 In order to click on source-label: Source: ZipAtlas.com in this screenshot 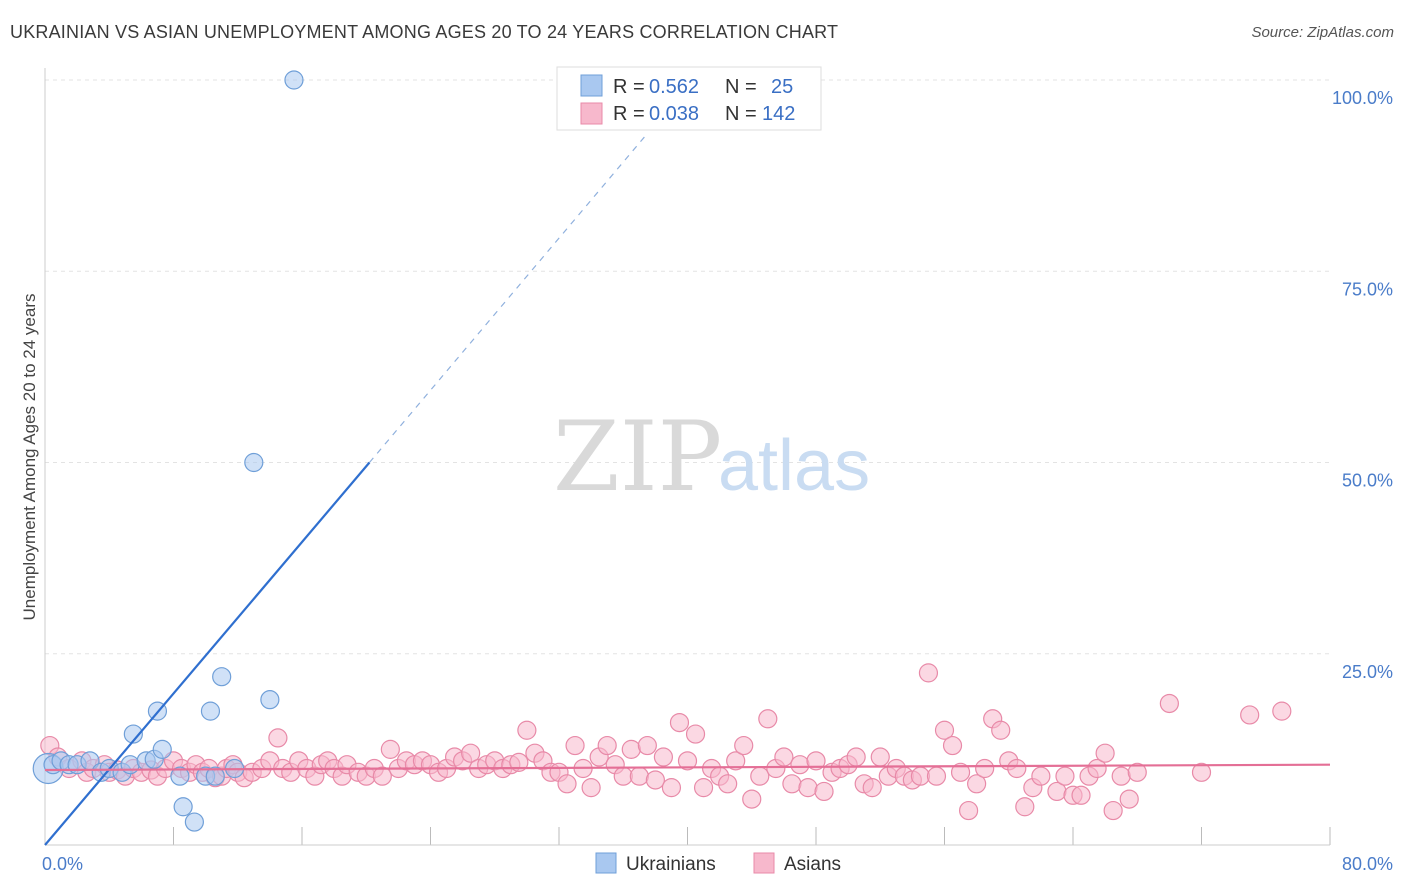, I will do `click(1322, 32)`.